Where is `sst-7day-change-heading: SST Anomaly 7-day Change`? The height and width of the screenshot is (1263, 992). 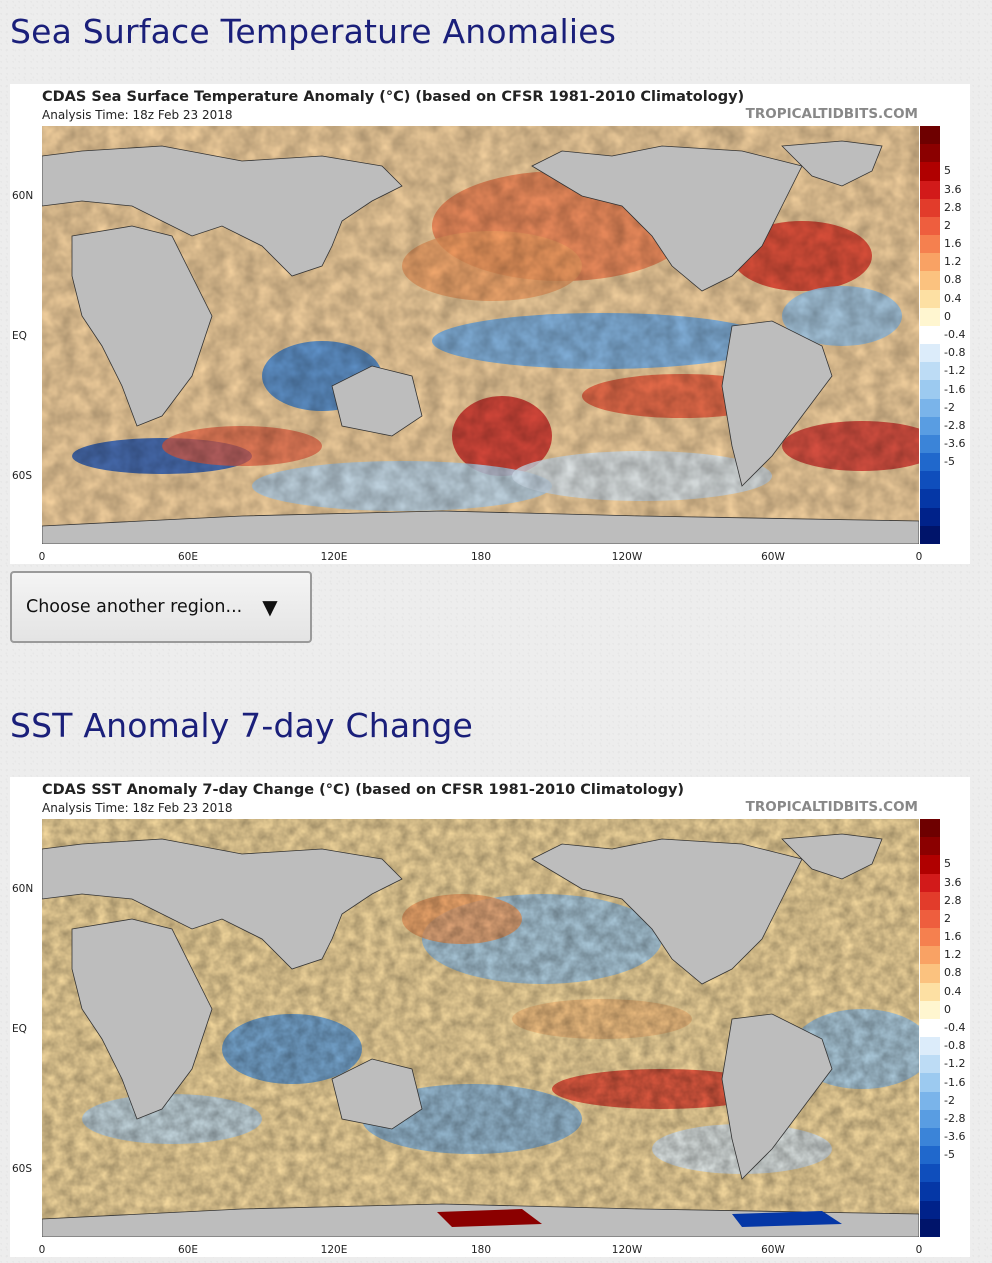 sst-7day-change-heading: SST Anomaly 7-day Change is located at coordinates (242, 725).